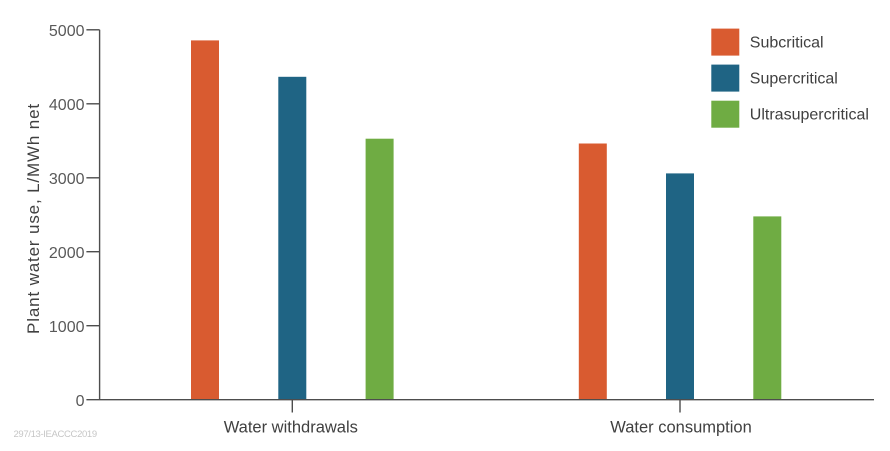 The height and width of the screenshot is (451, 890). I want to click on svg-text: Ultrasupercritical, so click(809, 115).